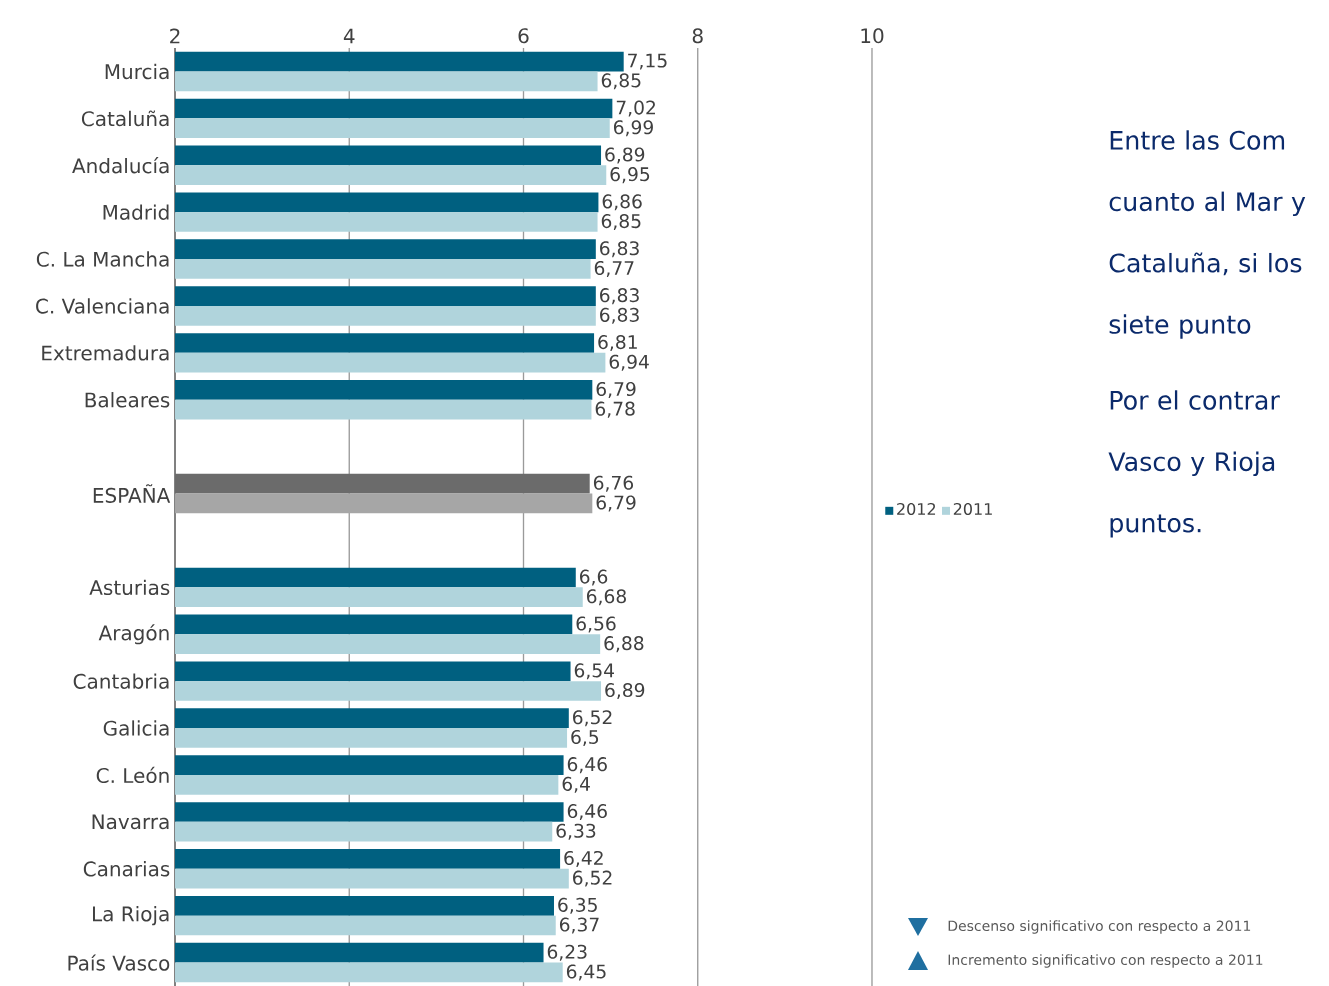  Describe the element at coordinates (127, 400) in the screenshot. I see `y-tick-label: Baleares` at that location.